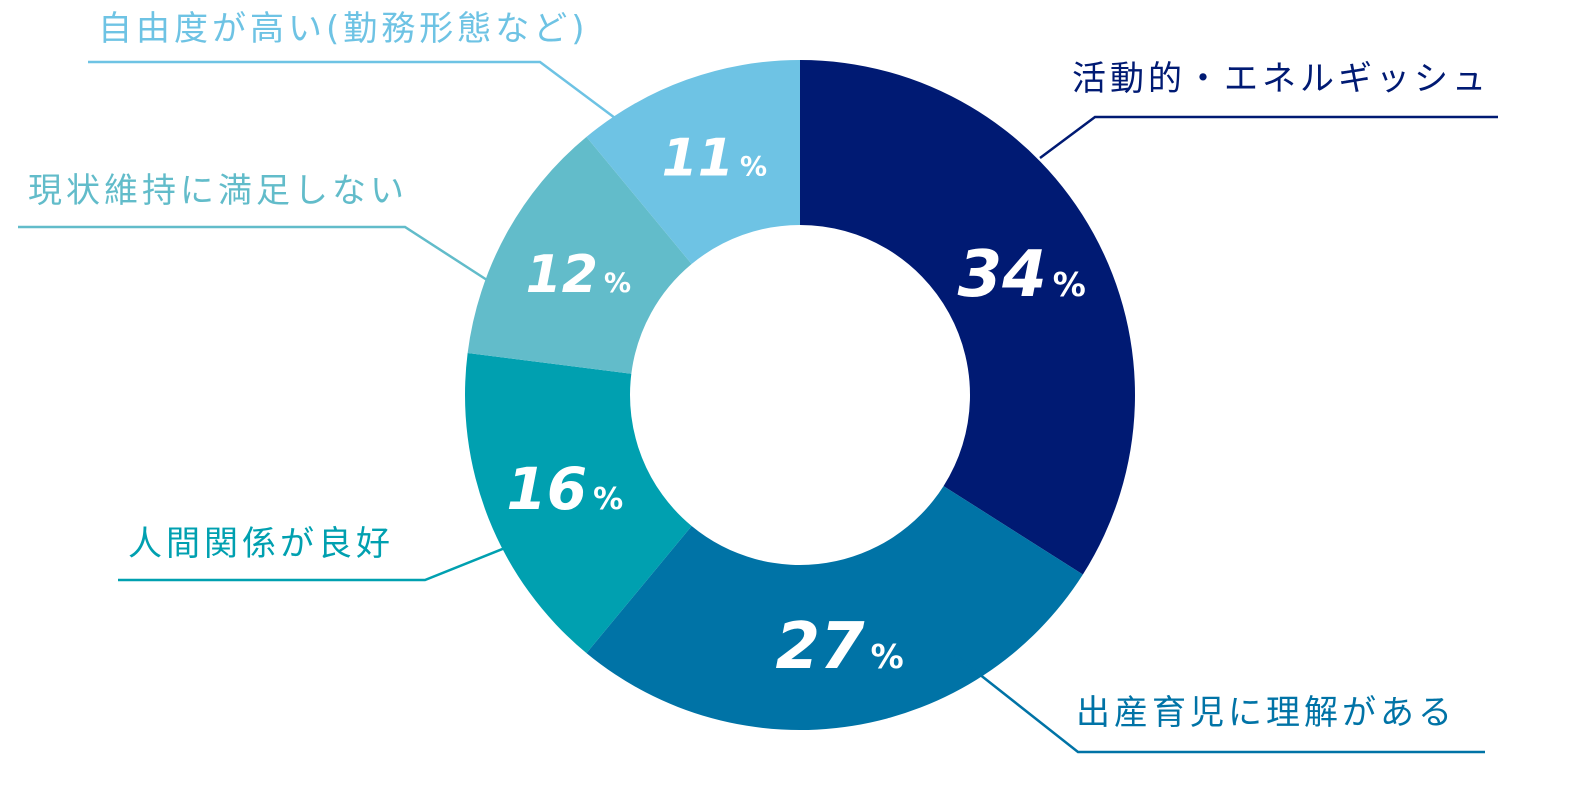 The height and width of the screenshot is (786, 1594). I want to click on slice-value-label: 34%, so click(1022, 275).